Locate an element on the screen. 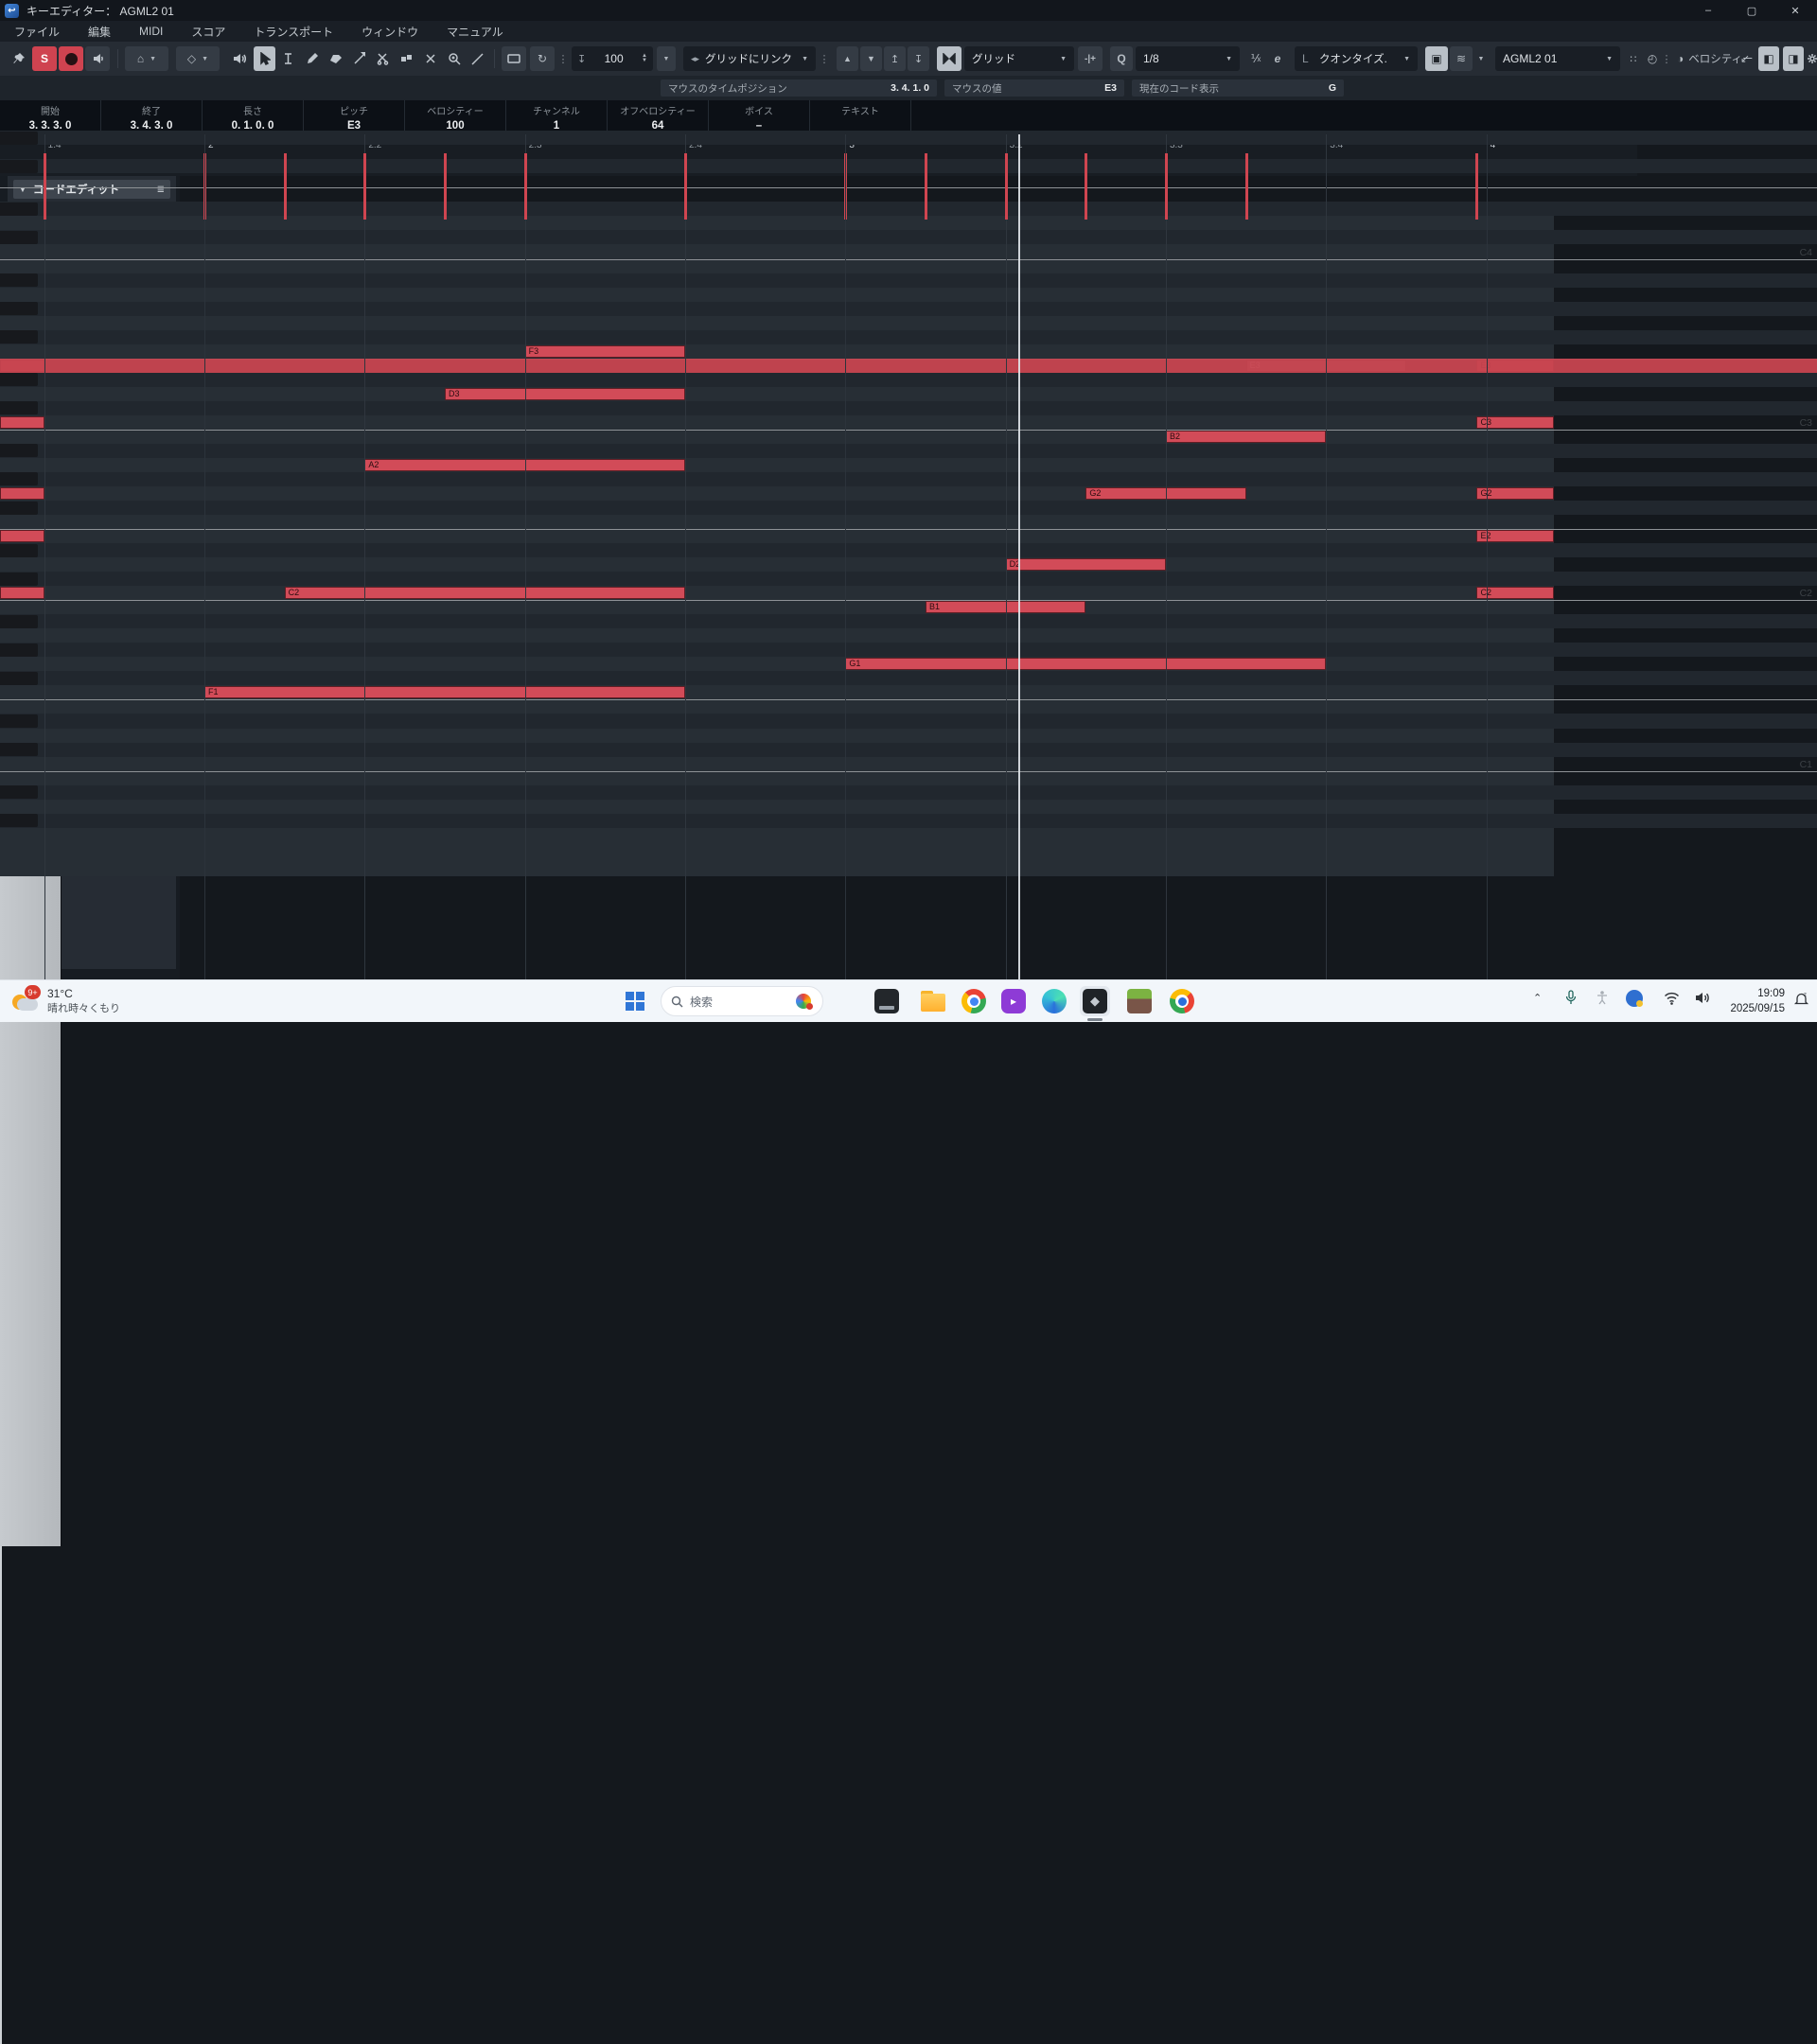 The height and width of the screenshot is (2044, 1817). tray-bell-icon: z is located at coordinates (1801, 1000).